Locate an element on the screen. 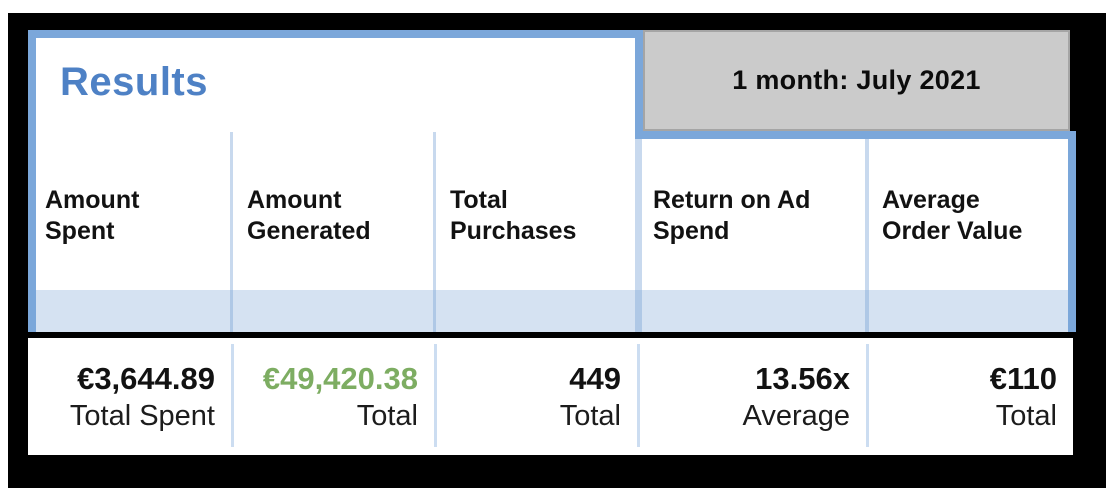 This screenshot has width=1106, height=488. card-right-border-segment is located at coordinates (639, 84).